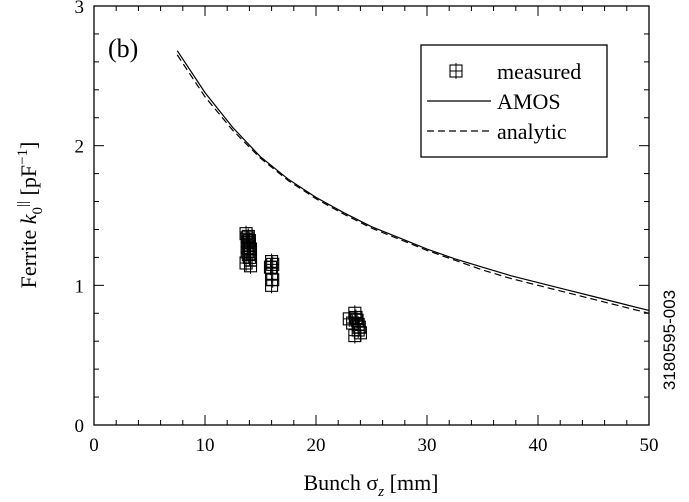  Describe the element at coordinates (316, 445) in the screenshot. I see `x-tick-label: 20` at that location.